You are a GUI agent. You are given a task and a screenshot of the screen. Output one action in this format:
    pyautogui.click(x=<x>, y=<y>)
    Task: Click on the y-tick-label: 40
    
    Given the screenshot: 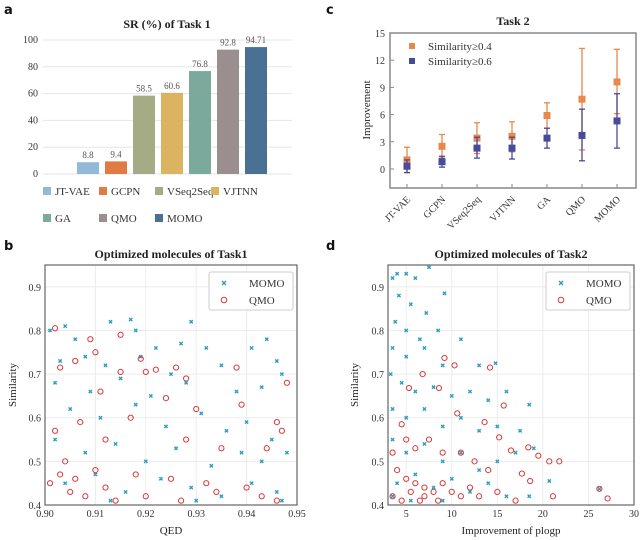 What is the action you would take?
    pyautogui.click(x=33, y=120)
    